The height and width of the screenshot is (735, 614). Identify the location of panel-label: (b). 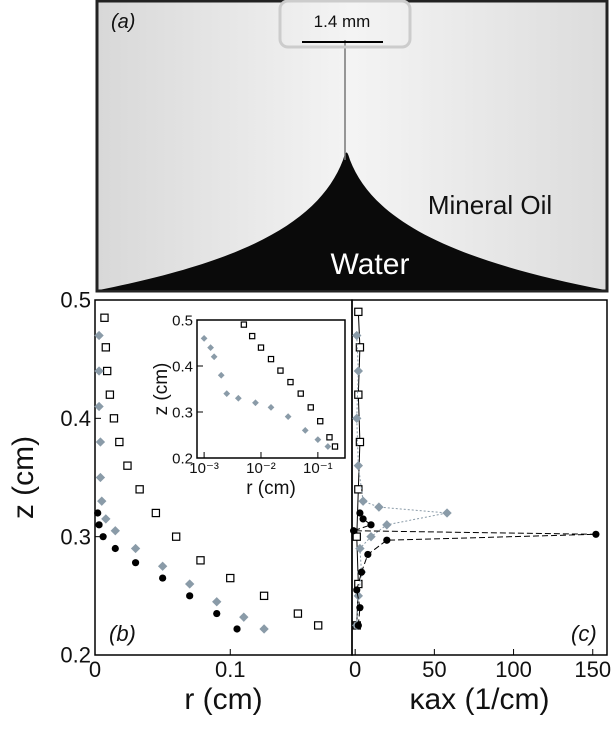
(122, 633).